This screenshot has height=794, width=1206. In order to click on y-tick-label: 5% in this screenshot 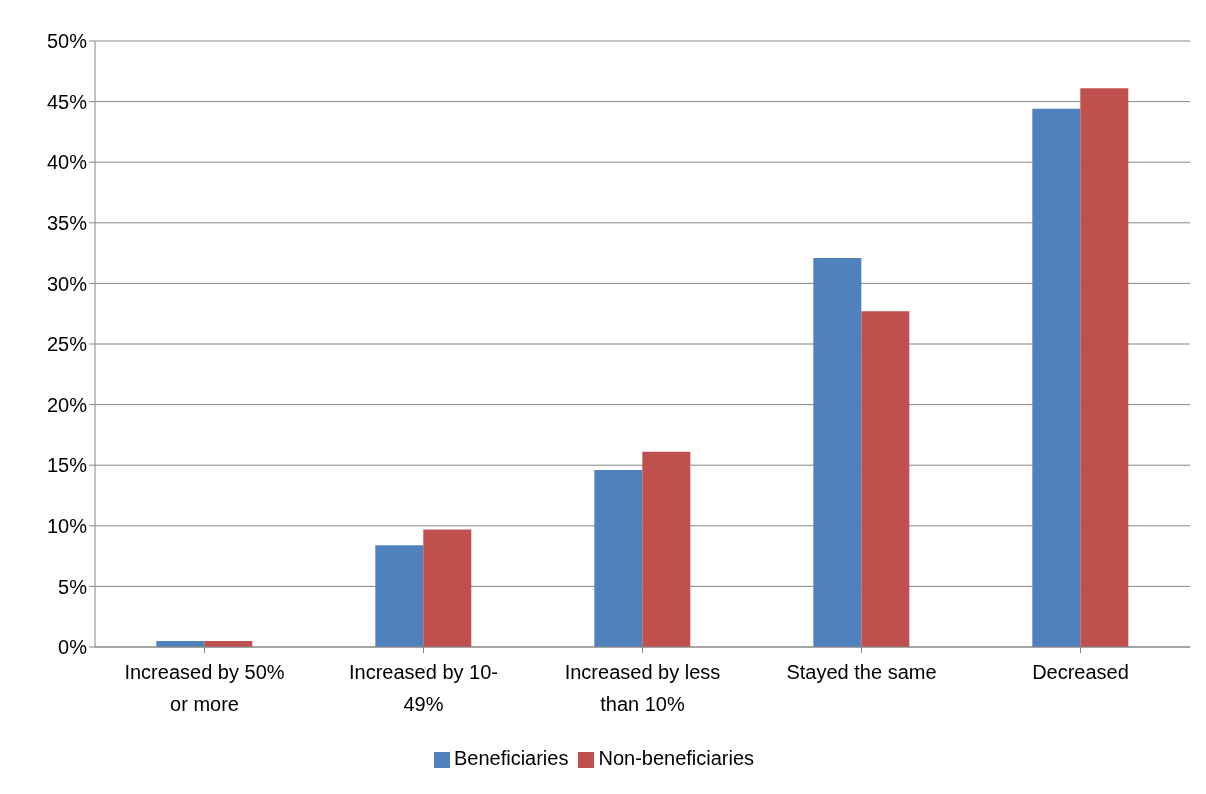, I will do `click(73, 586)`.